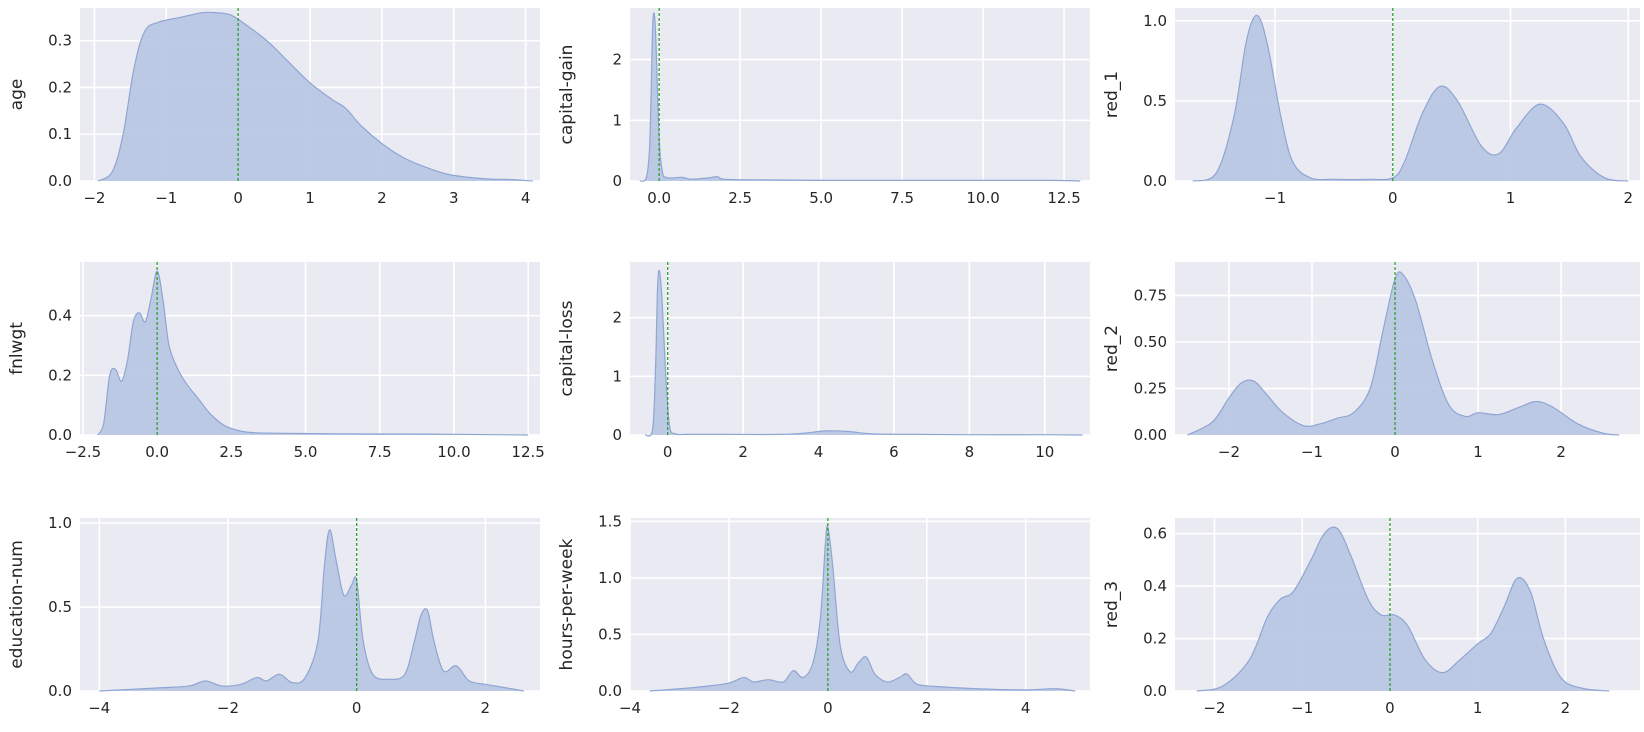 The width and height of the screenshot is (1644, 732). Describe the element at coordinates (17, 604) in the screenshot. I see `y-axis-label: education-num` at that location.